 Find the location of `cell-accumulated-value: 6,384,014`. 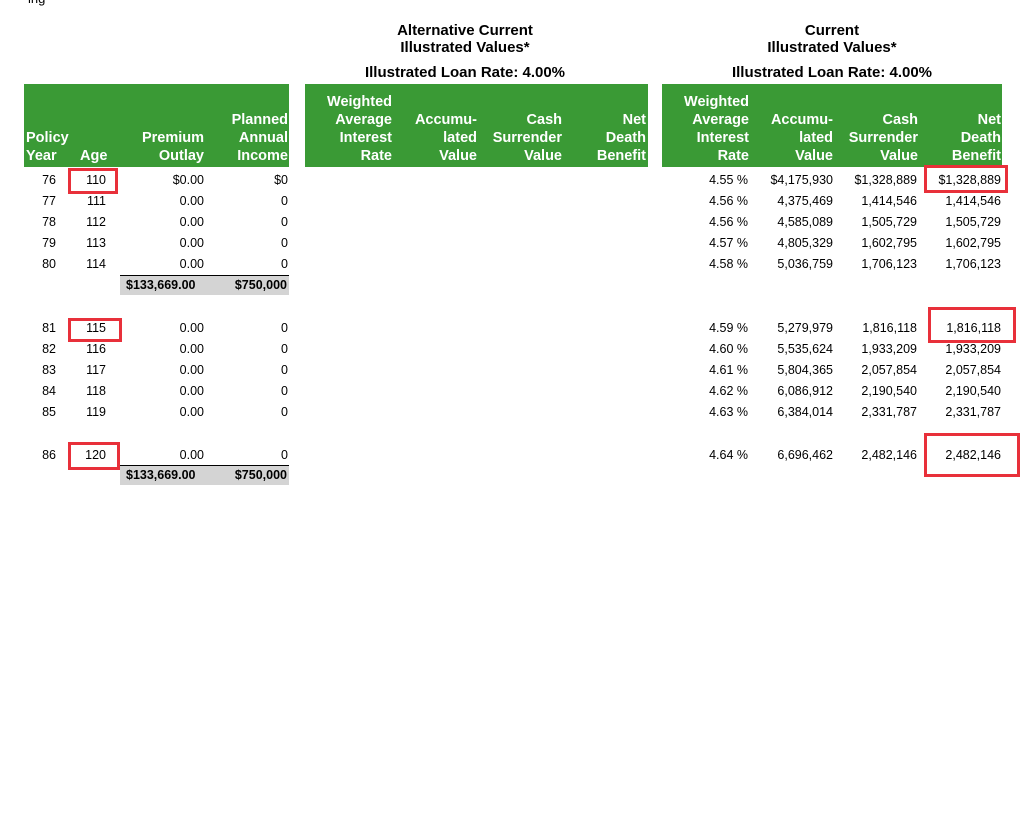

cell-accumulated-value: 6,384,014 is located at coordinates (805, 412).